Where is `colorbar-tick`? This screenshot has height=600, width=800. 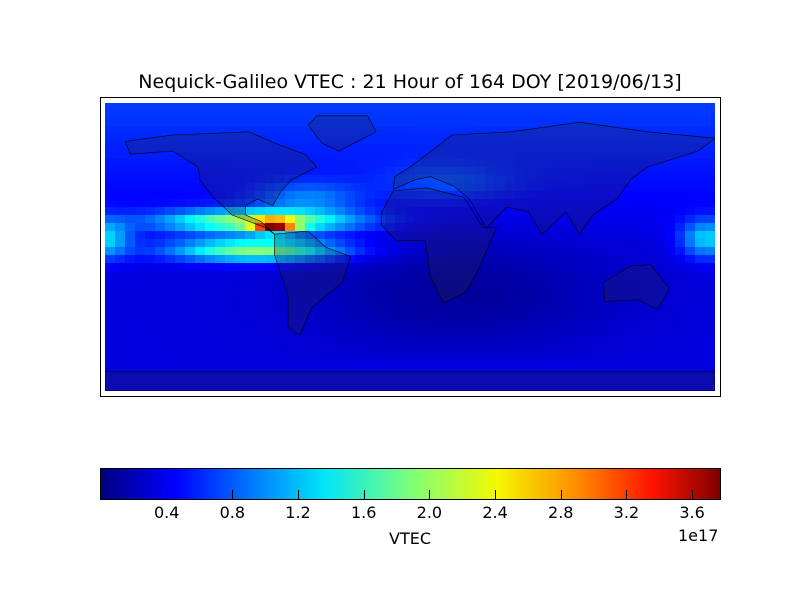 colorbar-tick is located at coordinates (561, 494).